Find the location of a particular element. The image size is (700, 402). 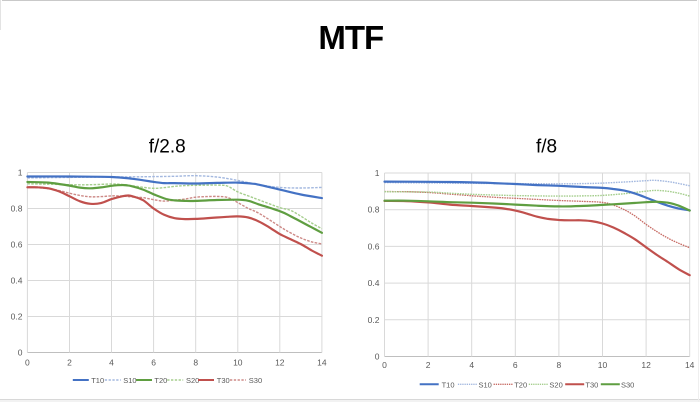

svg-text: f/8 is located at coordinates (546, 147).